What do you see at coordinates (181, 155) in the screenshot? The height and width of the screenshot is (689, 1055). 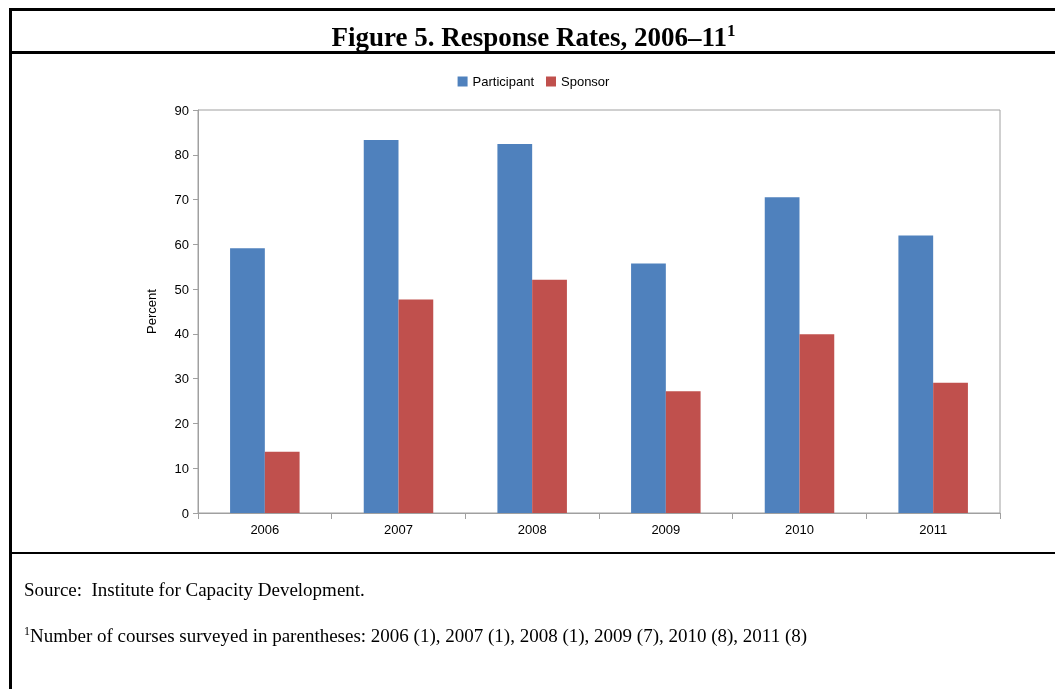 I see `y-tick-label: 80` at bounding box center [181, 155].